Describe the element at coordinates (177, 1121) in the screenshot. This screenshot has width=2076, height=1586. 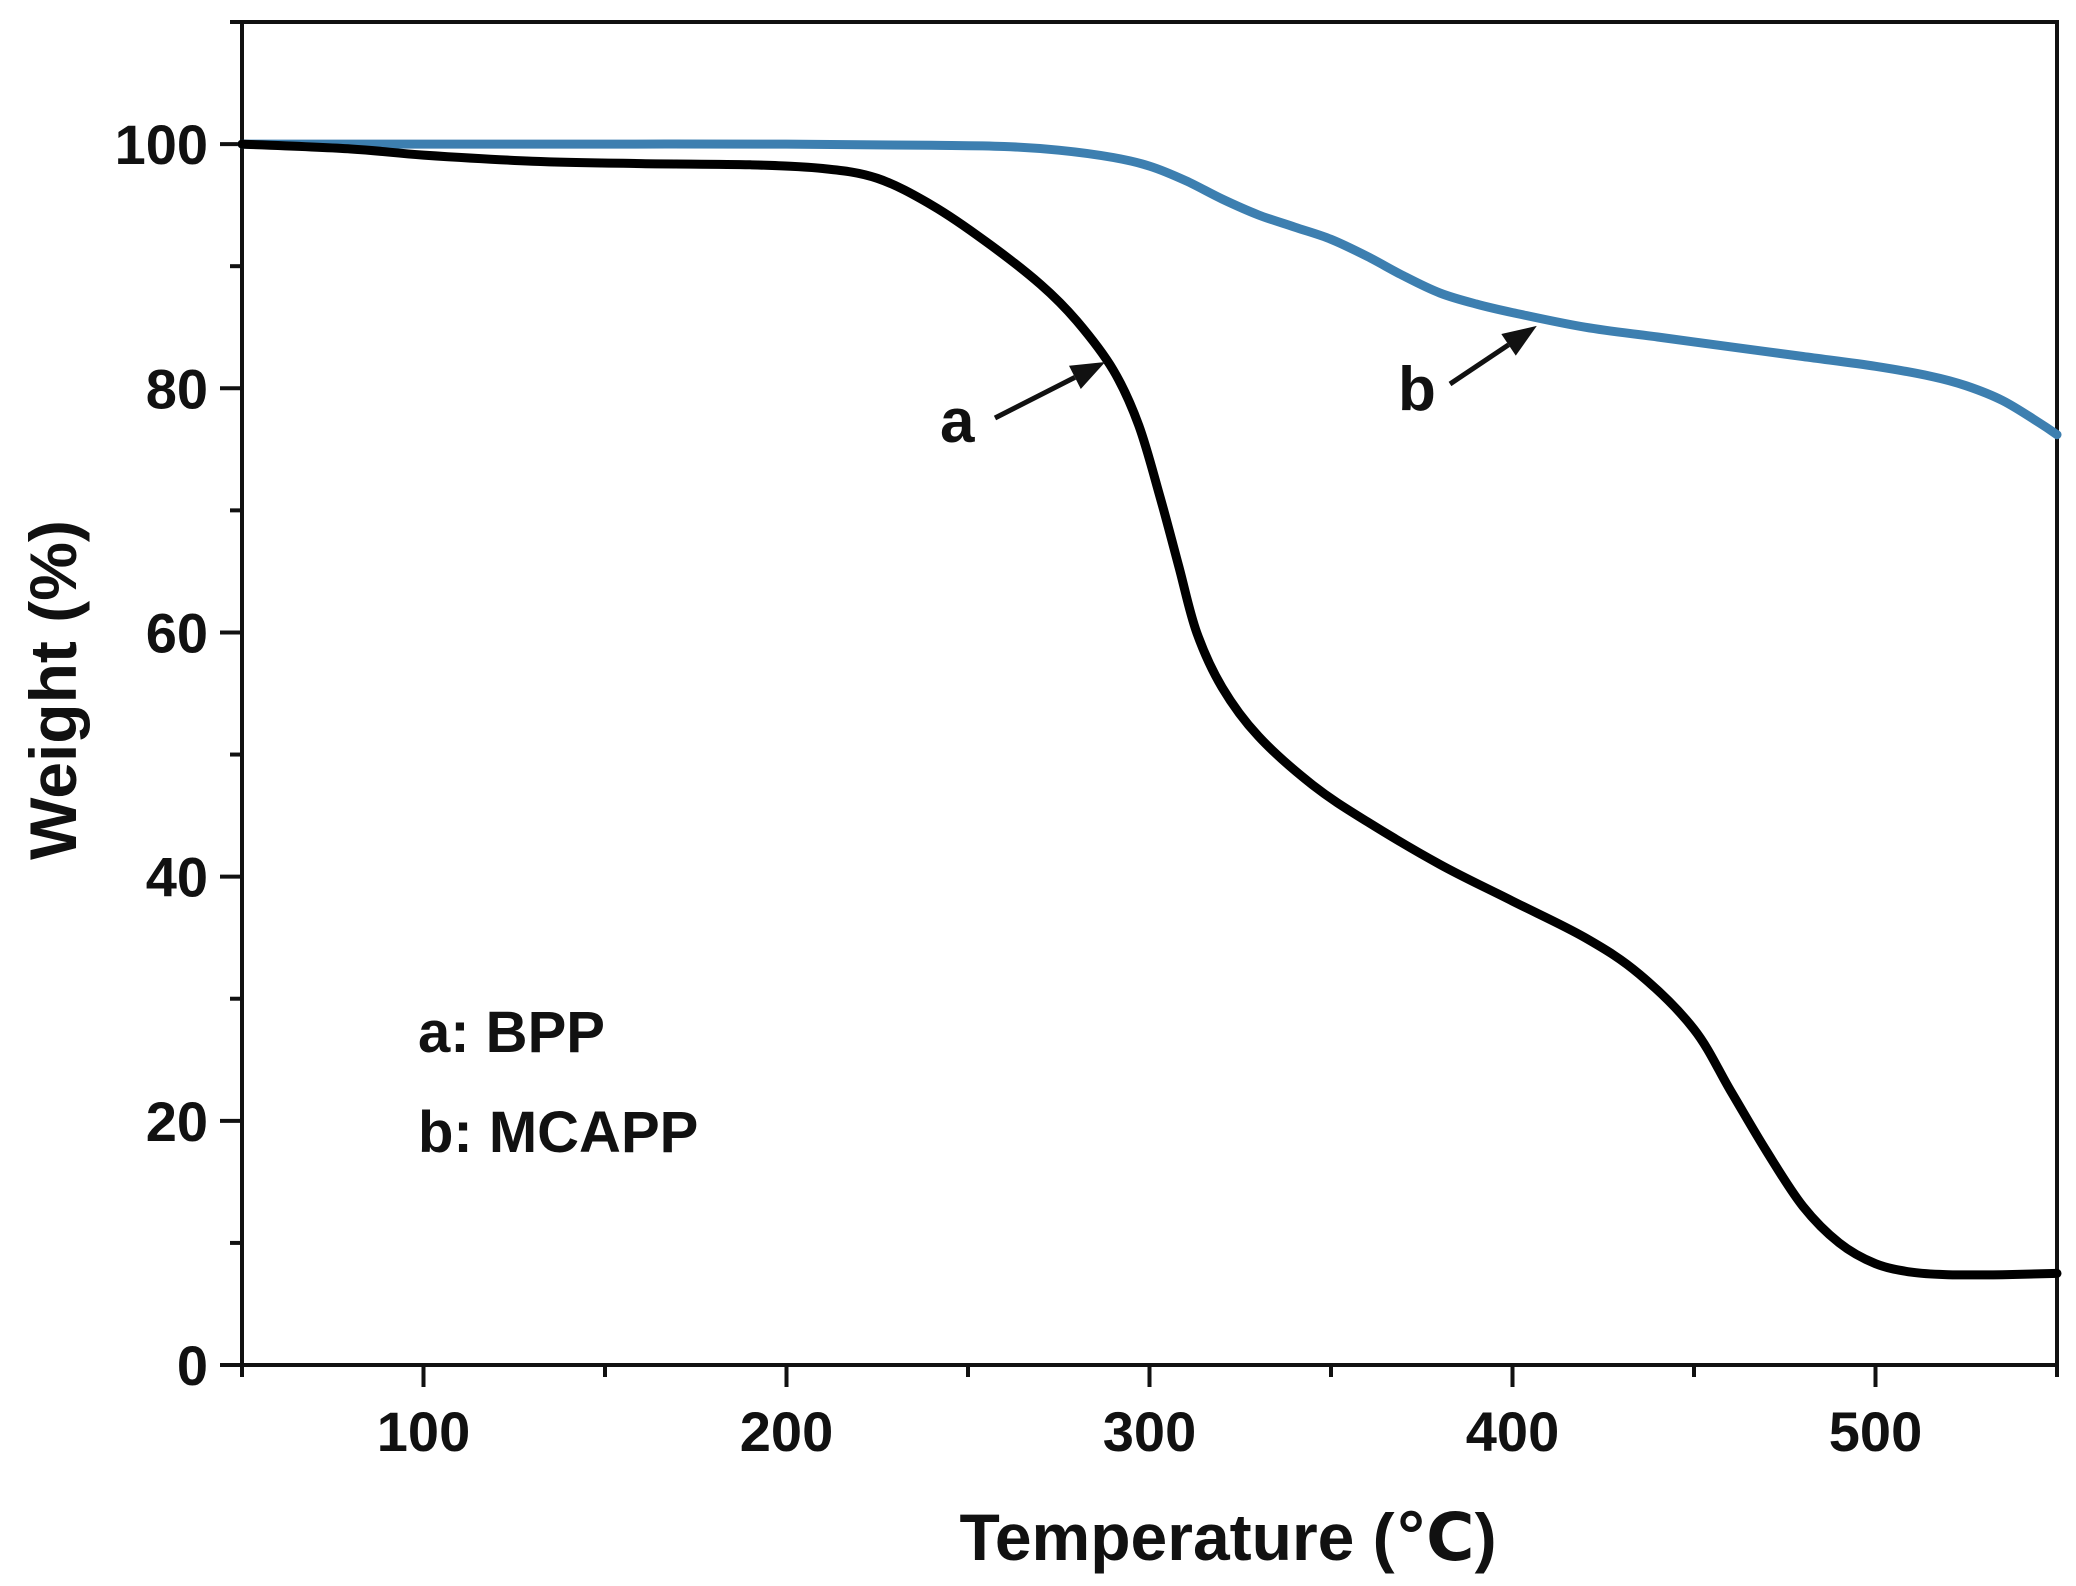
I see `y-tick-label: 20` at that location.